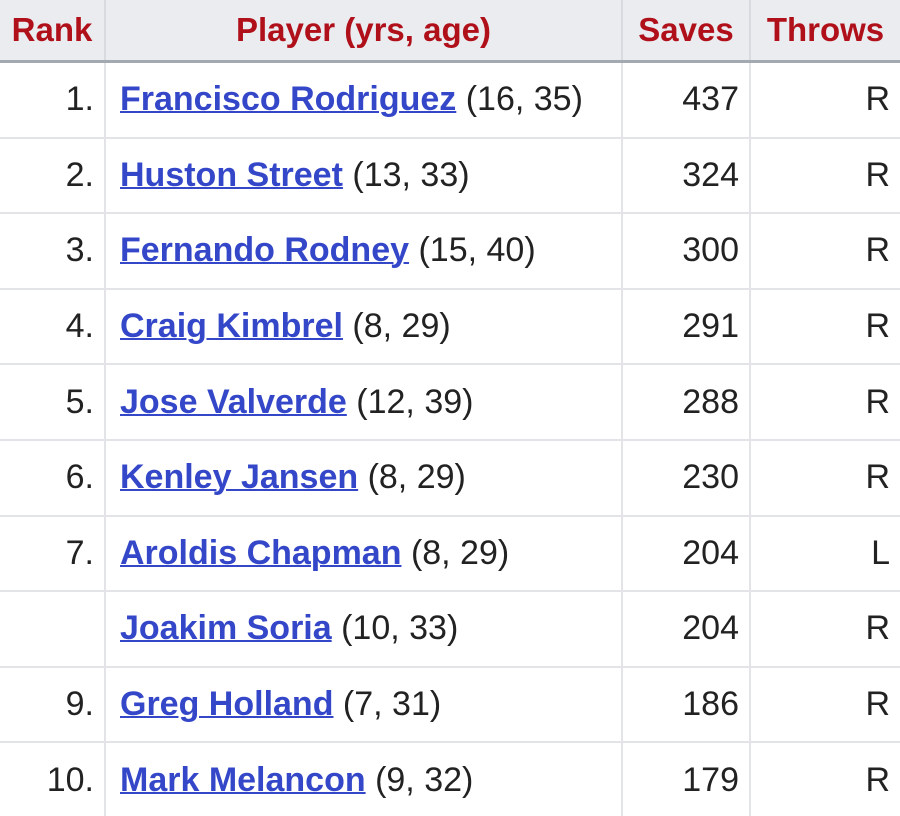 The image size is (900, 816). I want to click on column-header: Saves, so click(686, 31).